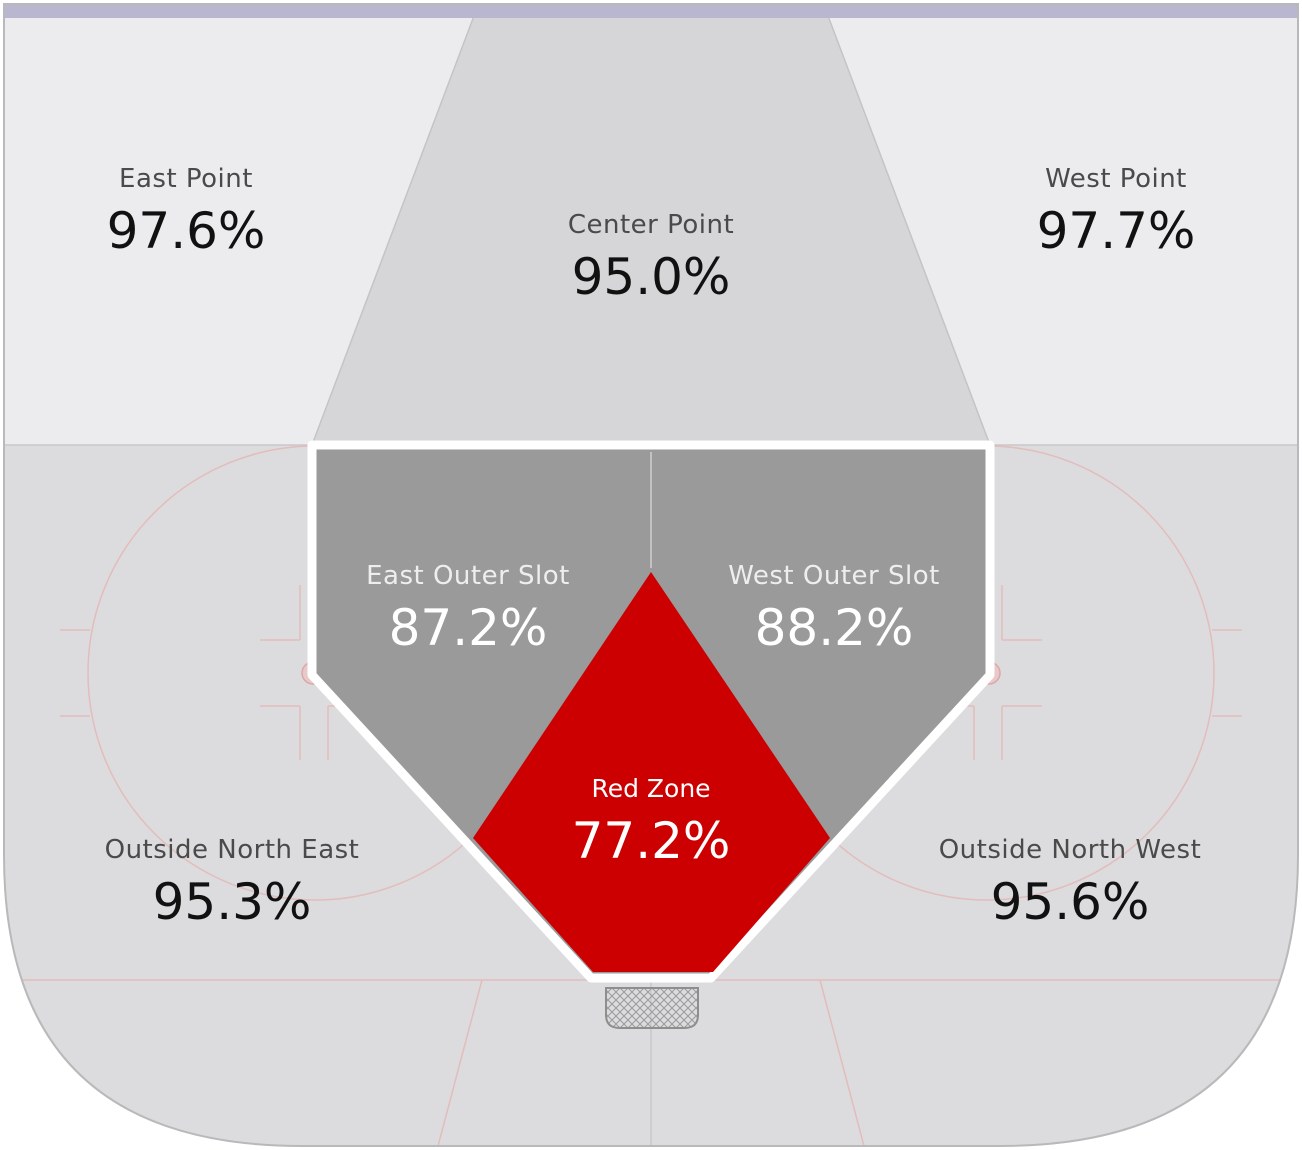 The width and height of the screenshot is (1302, 1150). I want to click on west-point-value: 97.7%, so click(1116, 231).